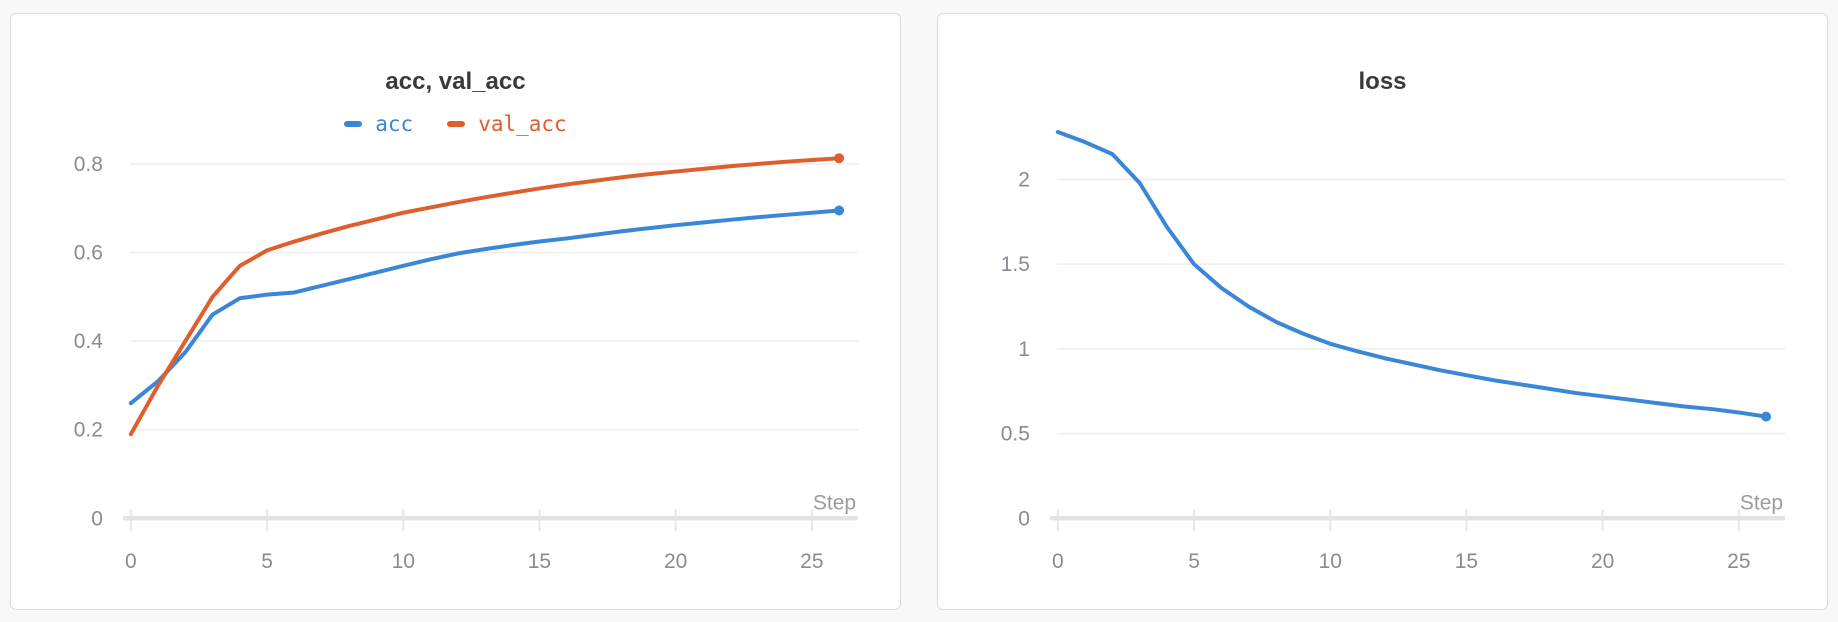 Image resolution: width=1838 pixels, height=622 pixels. What do you see at coordinates (1766, 416) in the screenshot?
I see `series-endpoint-loss` at bounding box center [1766, 416].